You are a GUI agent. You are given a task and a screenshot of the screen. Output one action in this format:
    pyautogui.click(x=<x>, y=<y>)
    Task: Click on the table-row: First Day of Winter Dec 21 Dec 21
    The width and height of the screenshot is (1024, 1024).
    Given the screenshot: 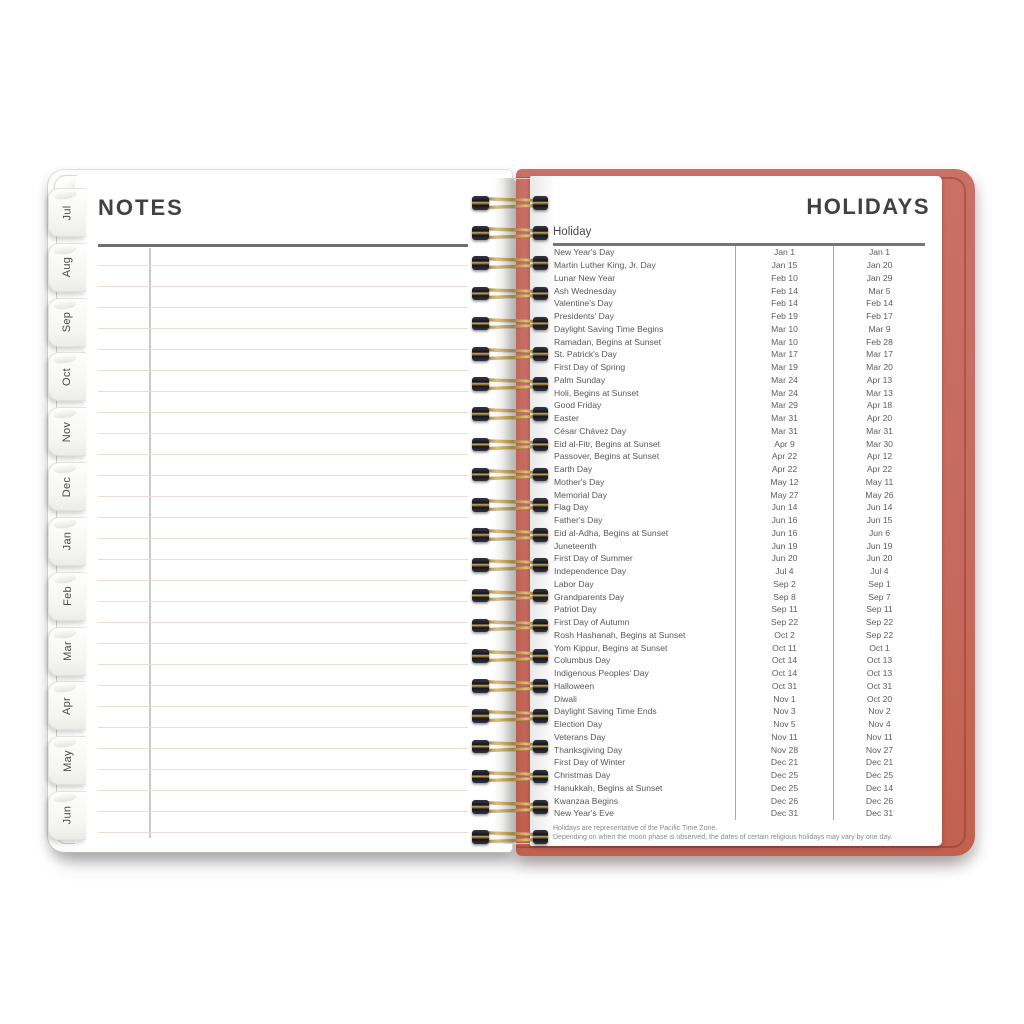 What is the action you would take?
    pyautogui.click(x=739, y=762)
    